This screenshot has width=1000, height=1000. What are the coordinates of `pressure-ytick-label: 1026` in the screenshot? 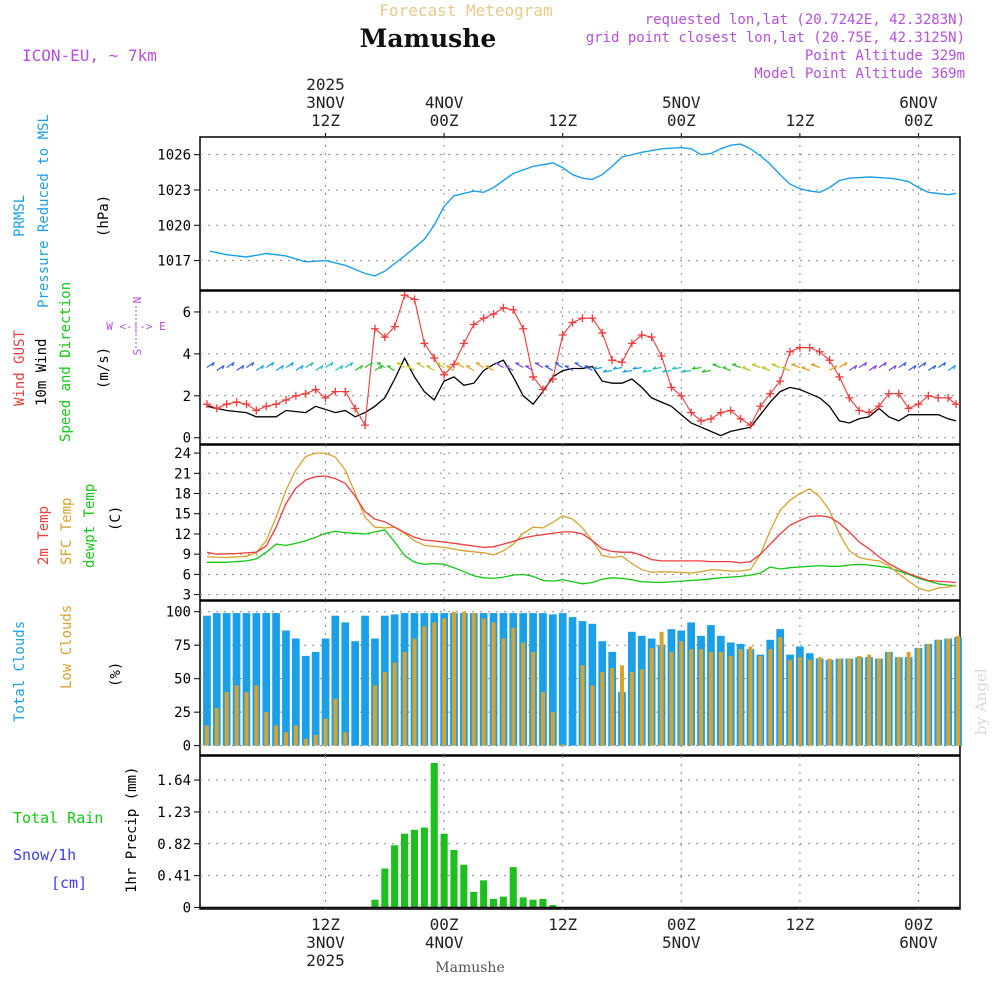 It's located at (174, 156).